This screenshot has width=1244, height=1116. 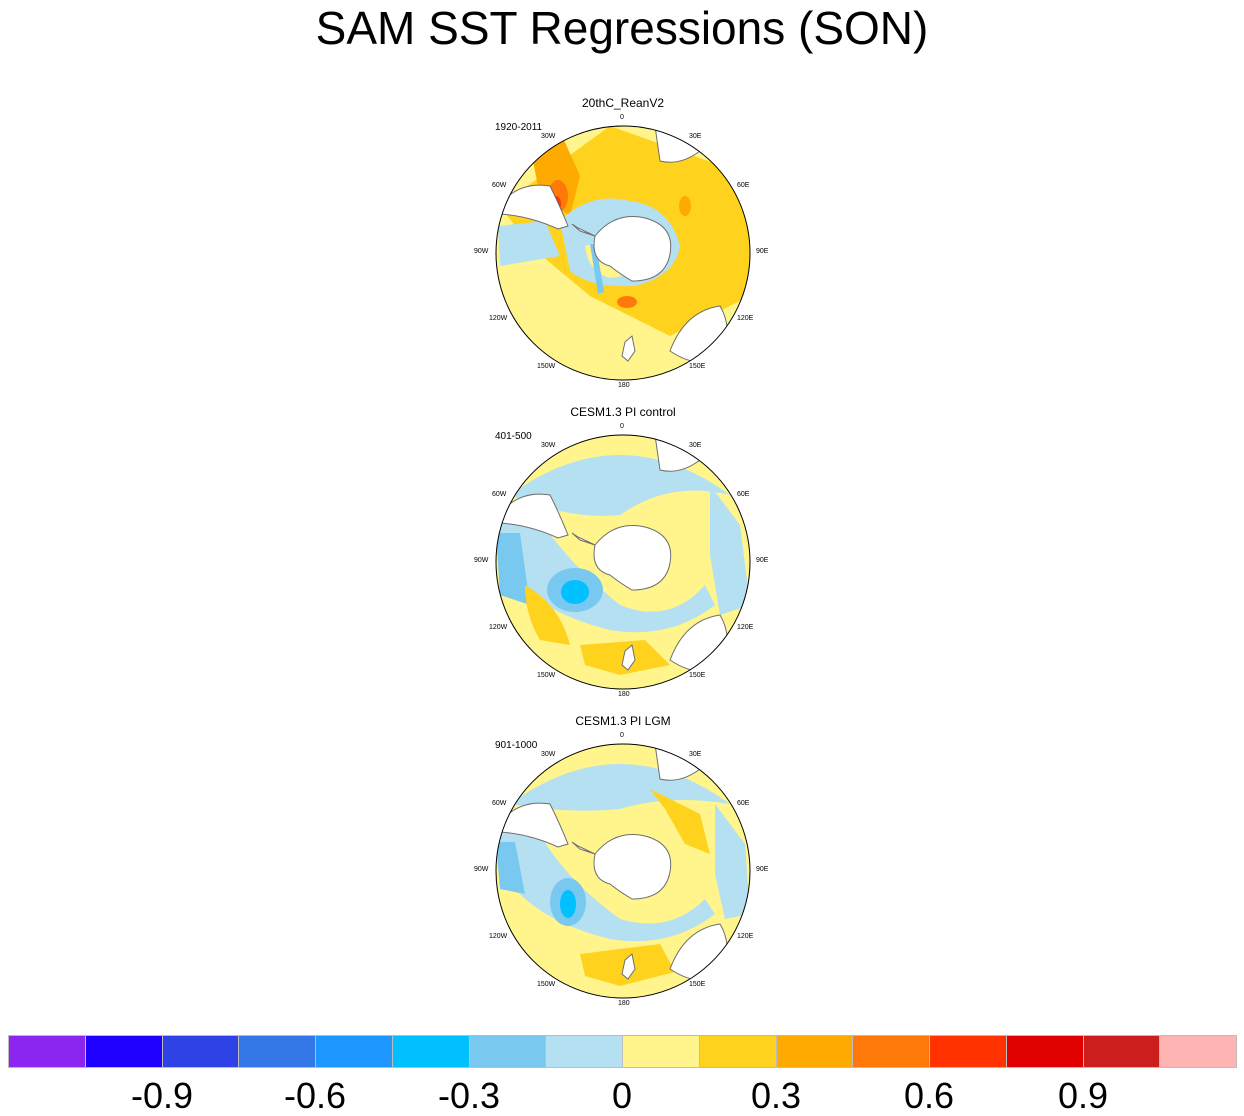 What do you see at coordinates (623, 103) in the screenshot?
I see `panel-title: 20thC_ReanV2` at bounding box center [623, 103].